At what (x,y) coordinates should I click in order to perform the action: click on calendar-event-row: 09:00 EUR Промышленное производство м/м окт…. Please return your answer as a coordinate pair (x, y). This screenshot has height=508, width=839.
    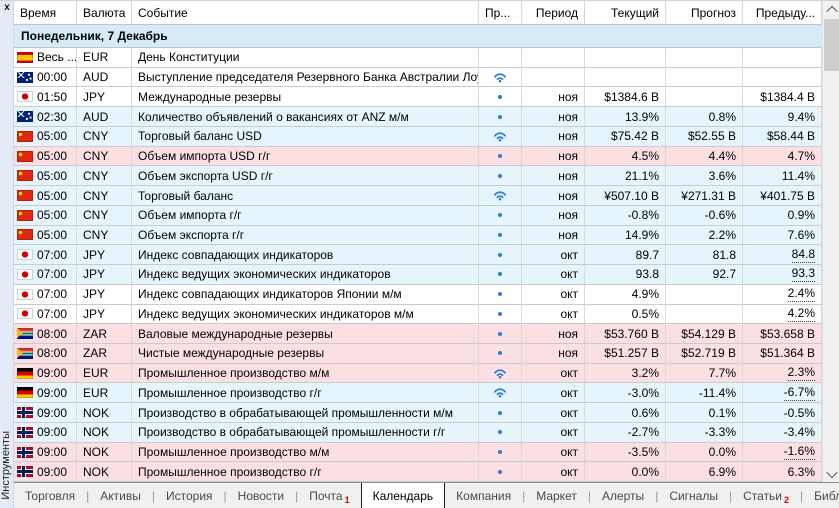
    Looking at the image, I should click on (418, 373).